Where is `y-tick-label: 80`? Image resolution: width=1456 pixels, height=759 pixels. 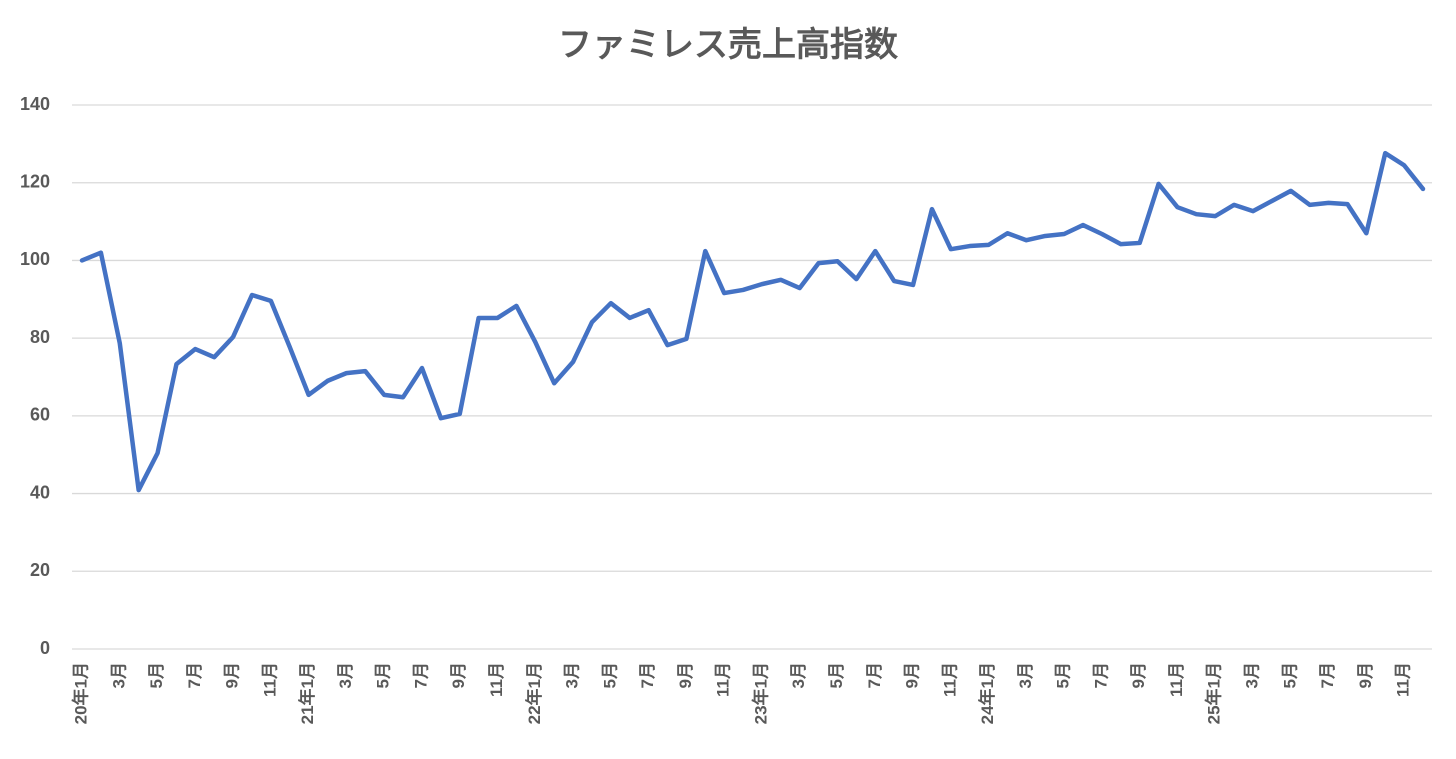
y-tick-label: 80 is located at coordinates (40, 337).